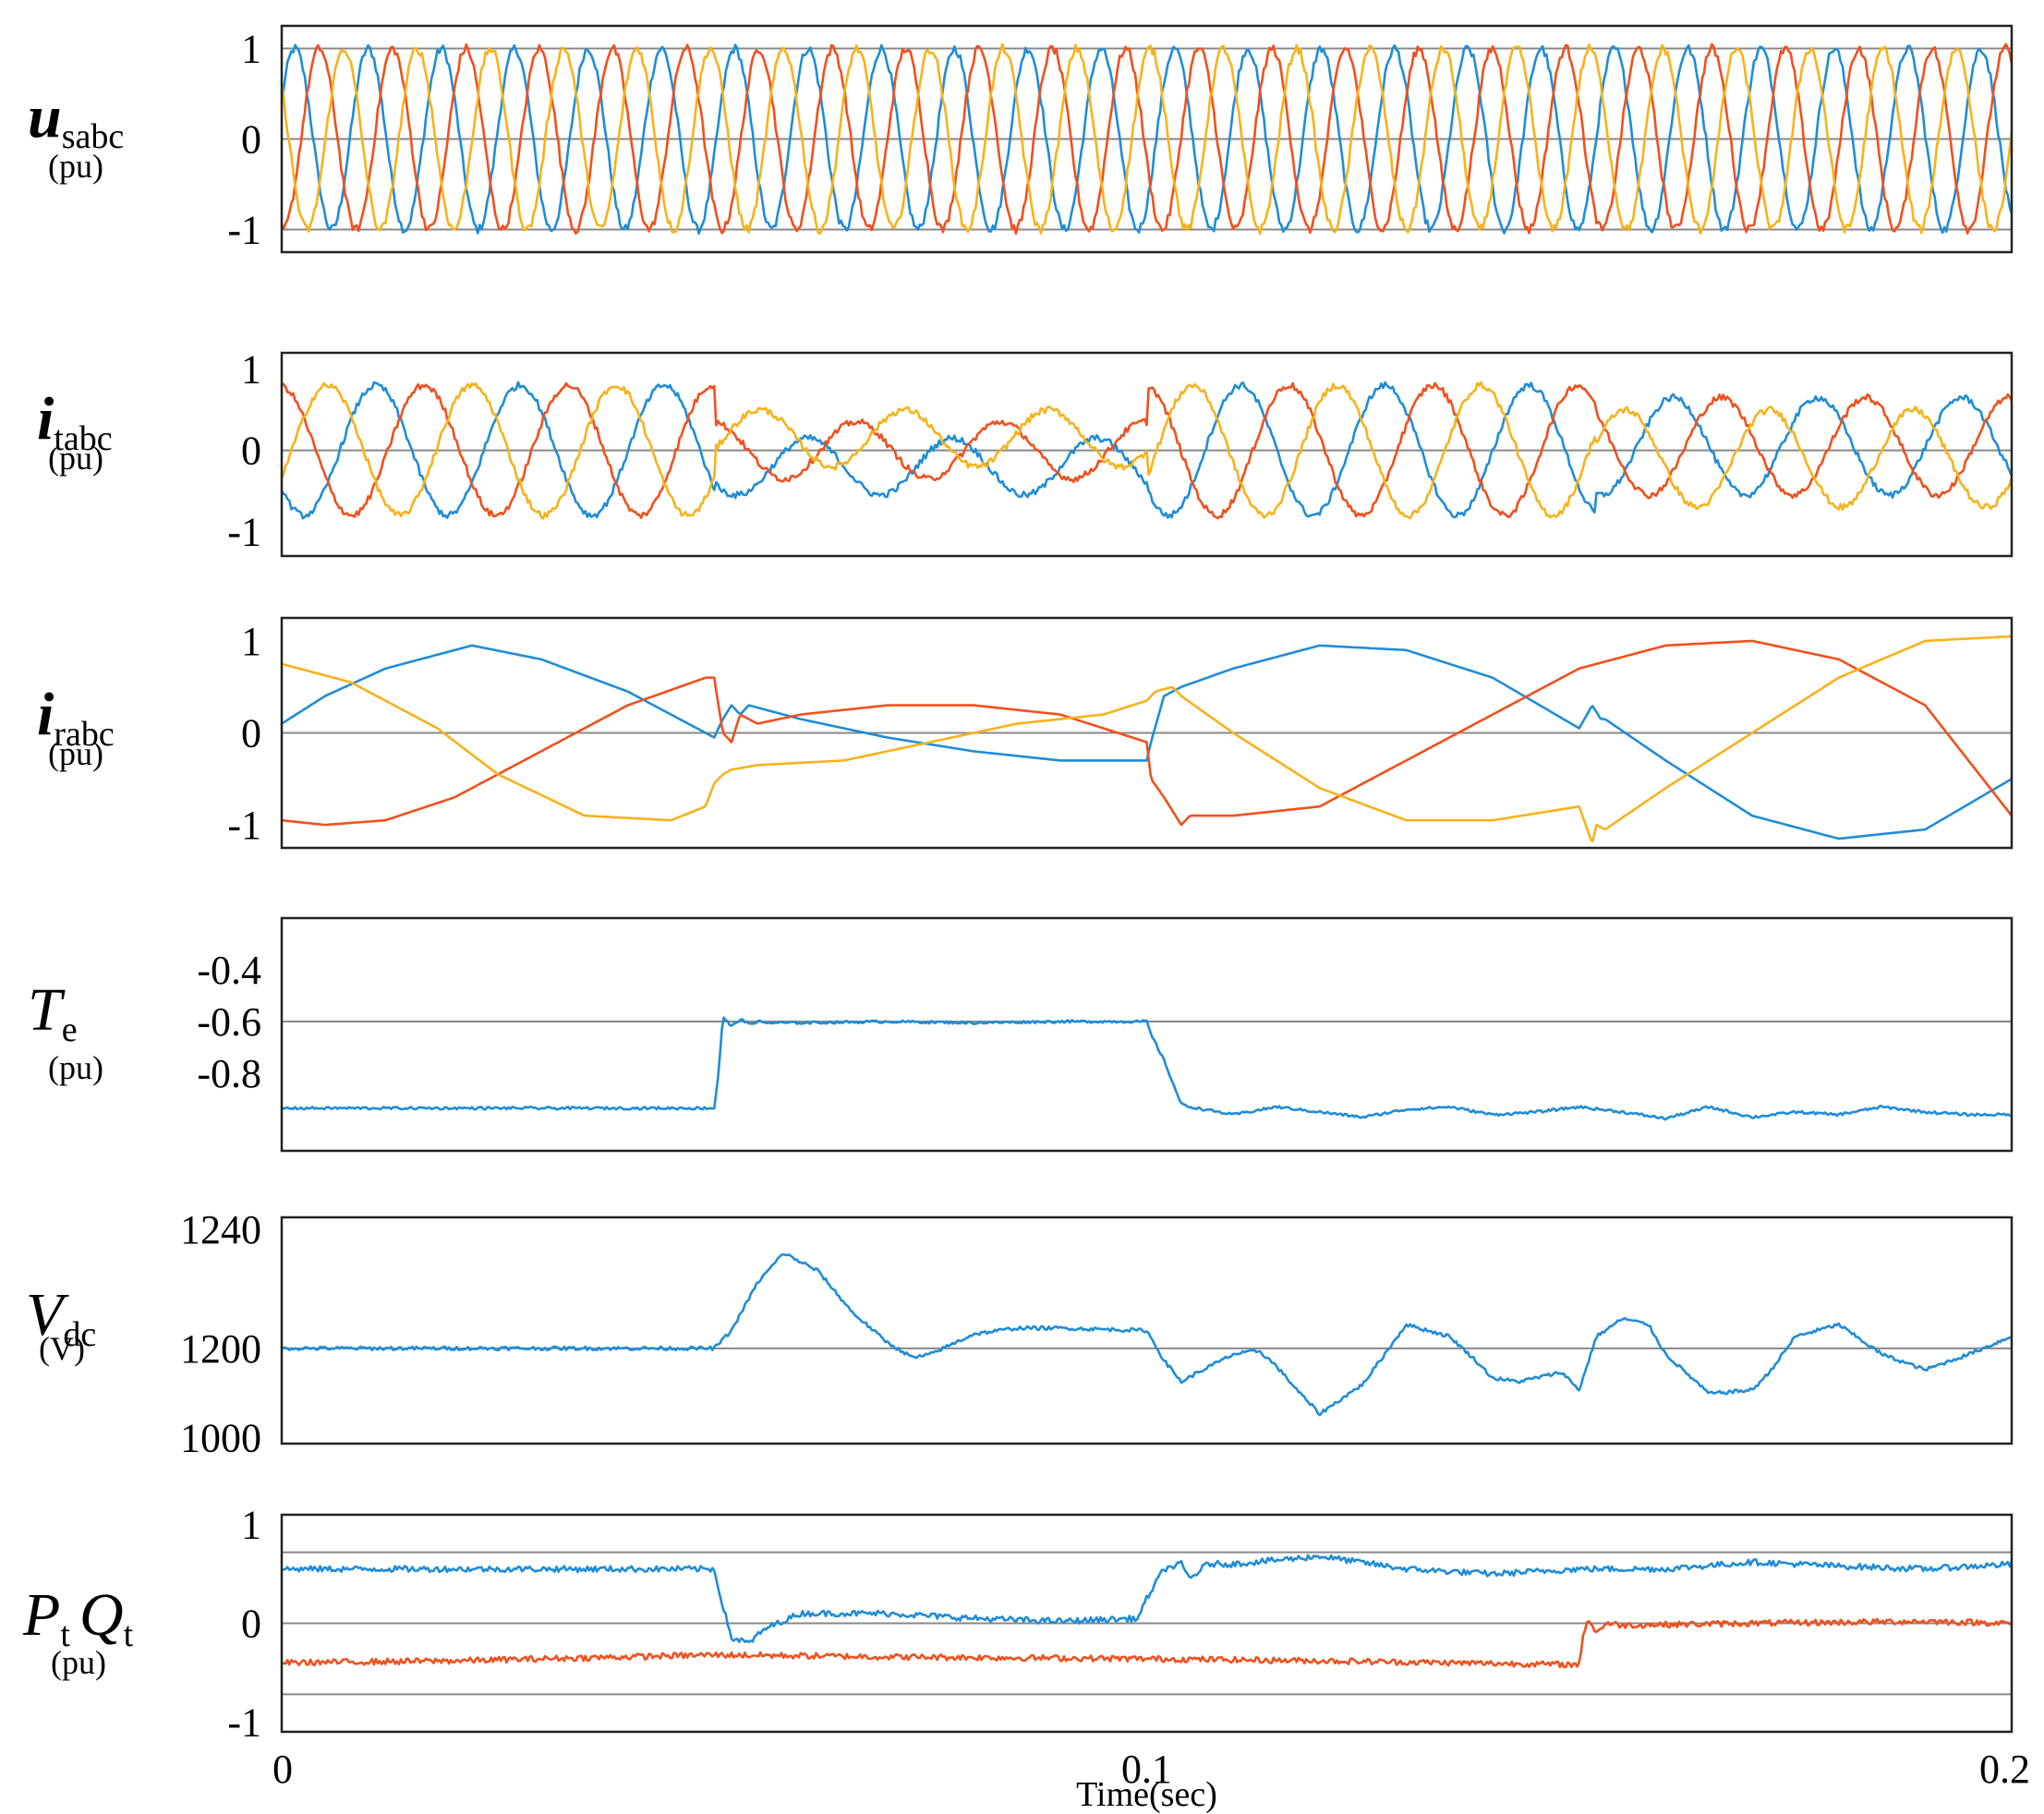  I want to click on y-axis-label: itabc, so click(75, 421).